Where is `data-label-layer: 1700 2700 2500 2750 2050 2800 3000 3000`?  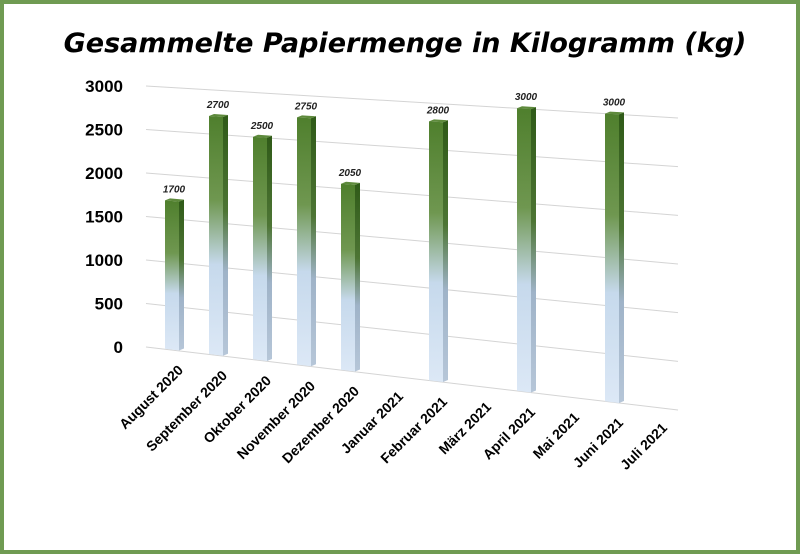
data-label-layer: 1700 2700 2500 2750 2050 2800 3000 3000 is located at coordinates (394, 143).